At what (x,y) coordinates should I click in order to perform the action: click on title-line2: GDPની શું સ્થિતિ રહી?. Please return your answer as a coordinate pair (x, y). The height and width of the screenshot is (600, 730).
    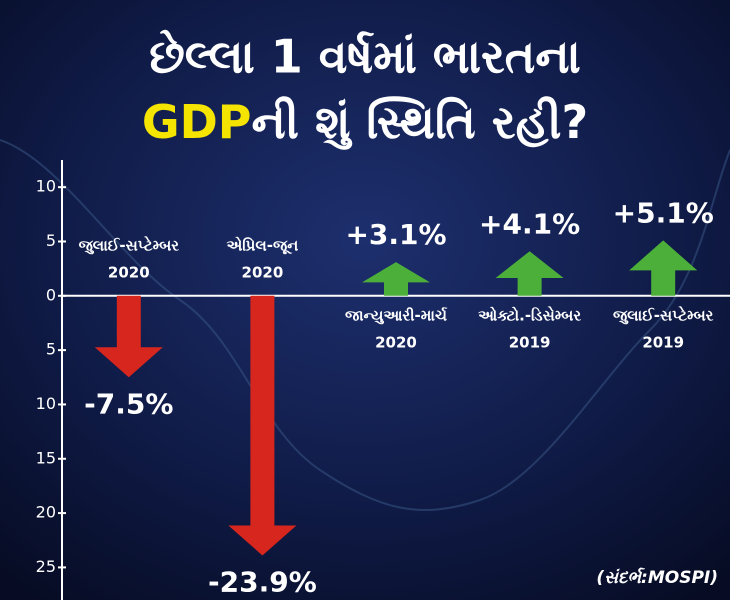
    Looking at the image, I should click on (365, 122).